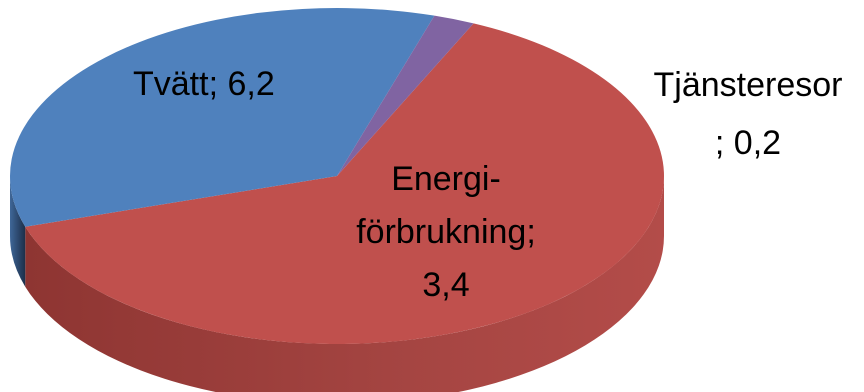 This screenshot has height=392, width=864. Describe the element at coordinates (748, 114) in the screenshot. I see `data-label-tjansteresor: Tjänsteresor ; 0,2` at that location.